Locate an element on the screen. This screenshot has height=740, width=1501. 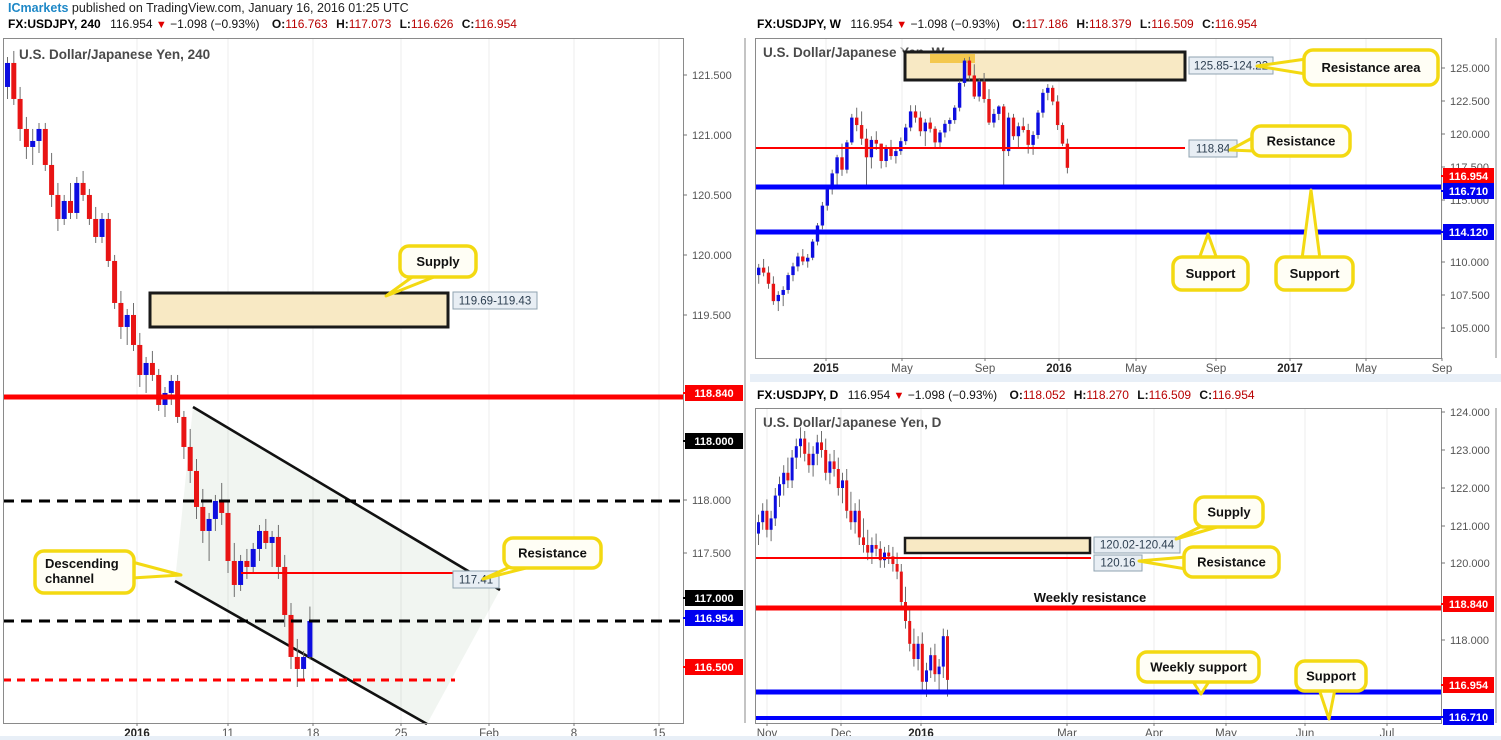
chart-title: U.S. Dollar/Japanese Yen, D is located at coordinates (852, 422).